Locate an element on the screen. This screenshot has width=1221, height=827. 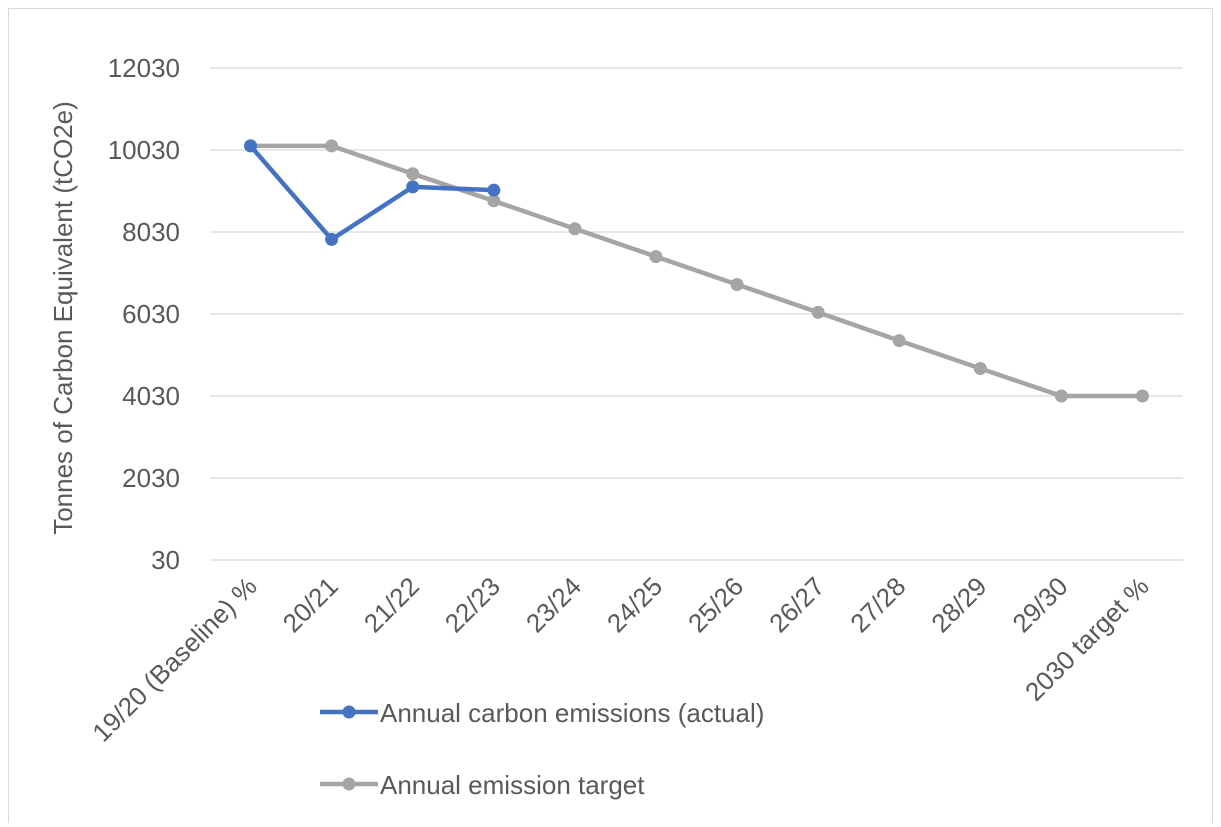
x-tick-label: 21/22 is located at coordinates (391, 604).